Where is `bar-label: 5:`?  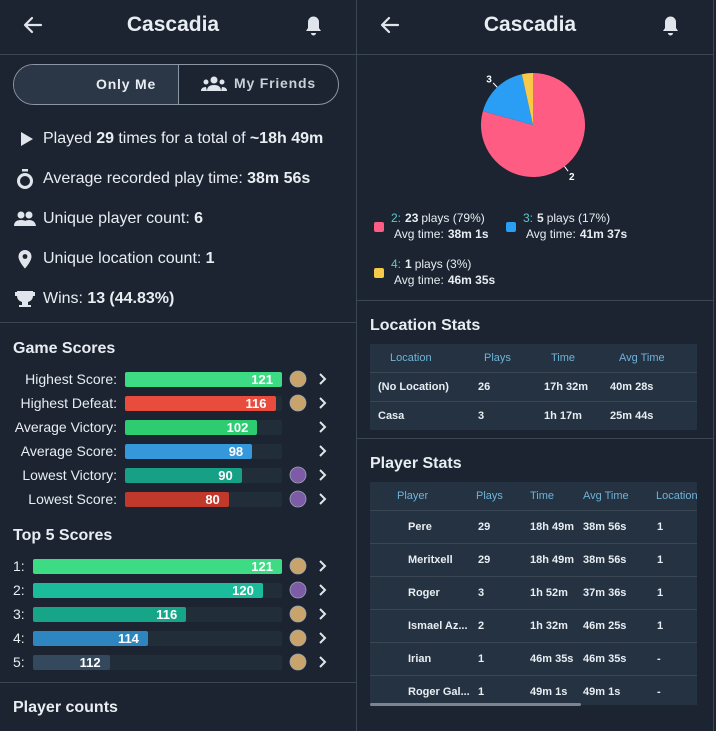 bar-label: 5: is located at coordinates (19, 662).